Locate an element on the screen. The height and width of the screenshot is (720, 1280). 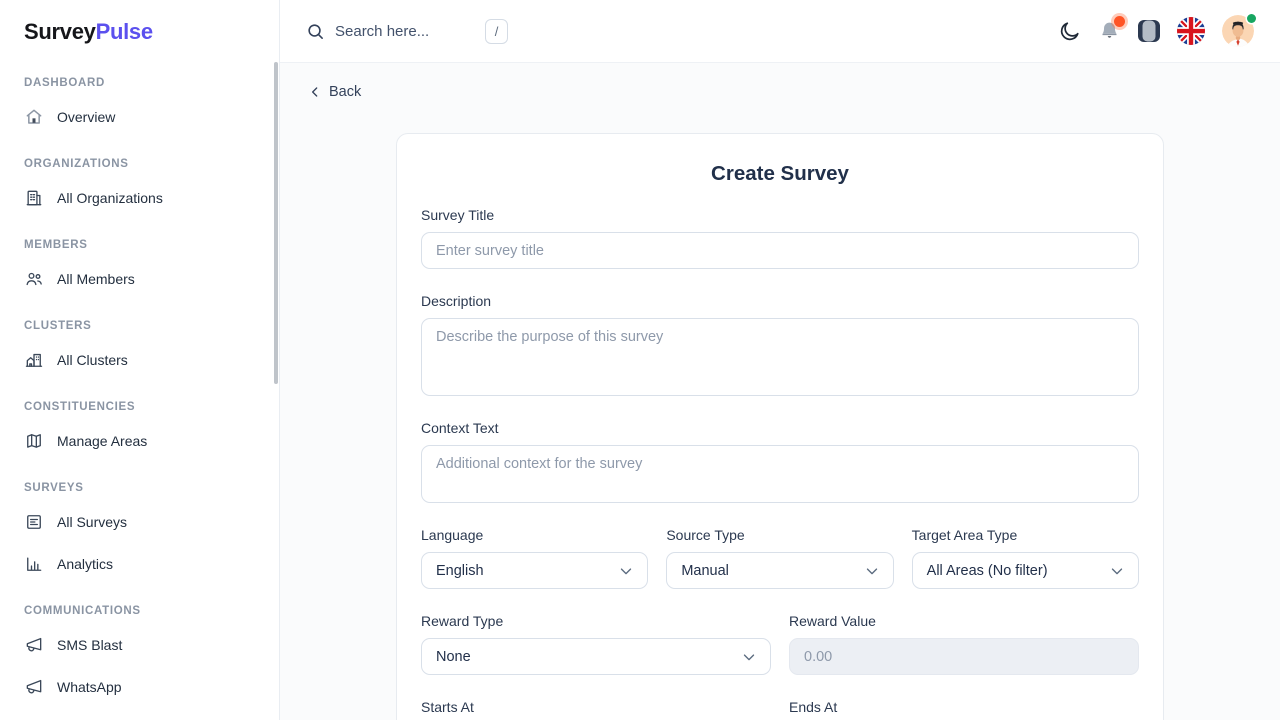
source-type-label: Source Type is located at coordinates (705, 535).